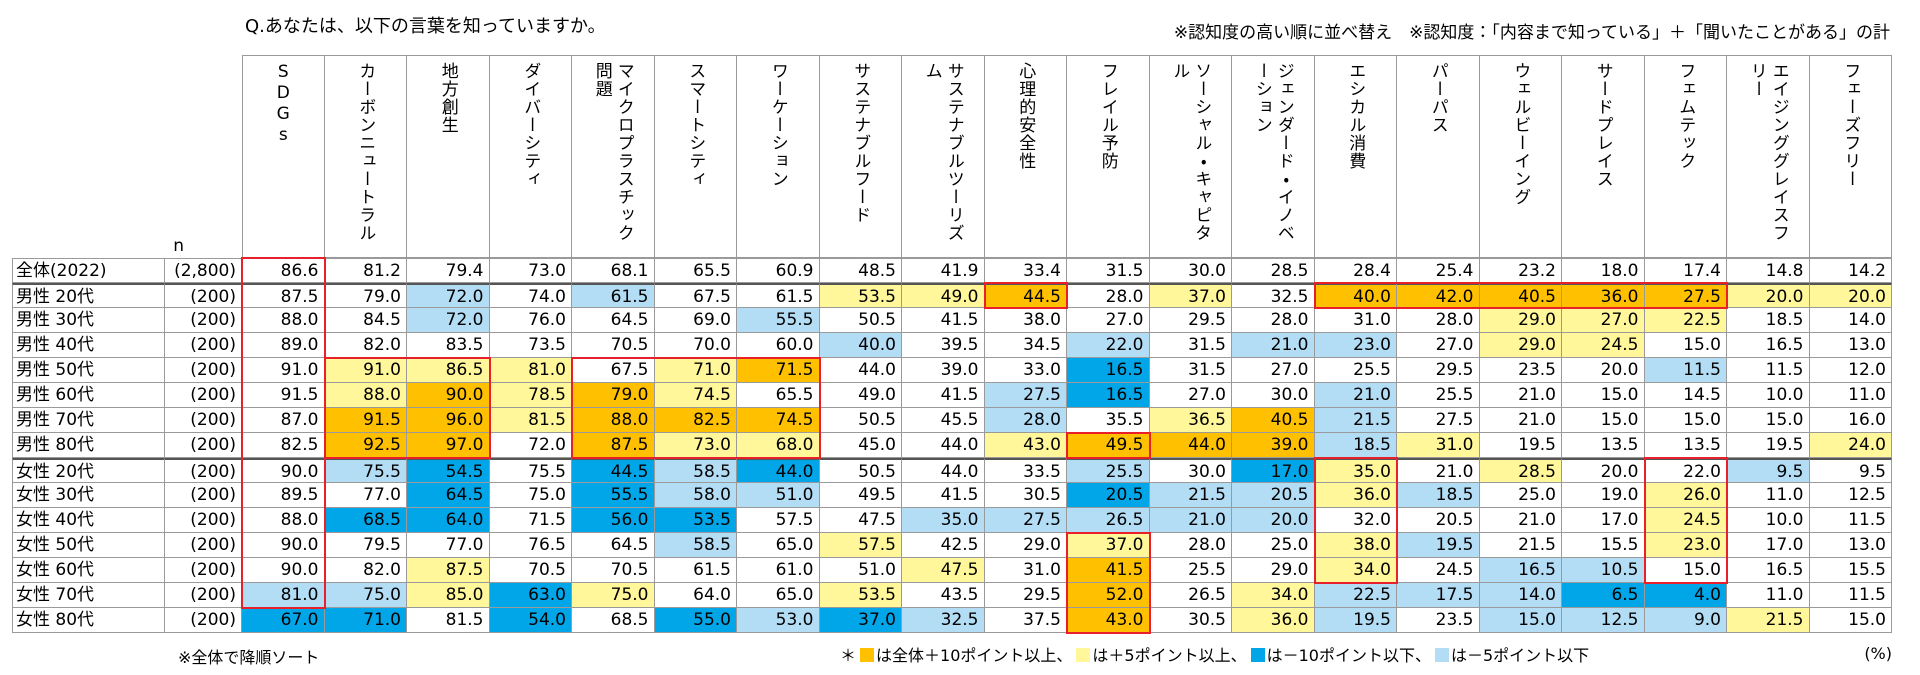 The width and height of the screenshot is (1920, 675). What do you see at coordinates (249, 657) in the screenshot?
I see `sort-note: ※全体で降順ソート` at bounding box center [249, 657].